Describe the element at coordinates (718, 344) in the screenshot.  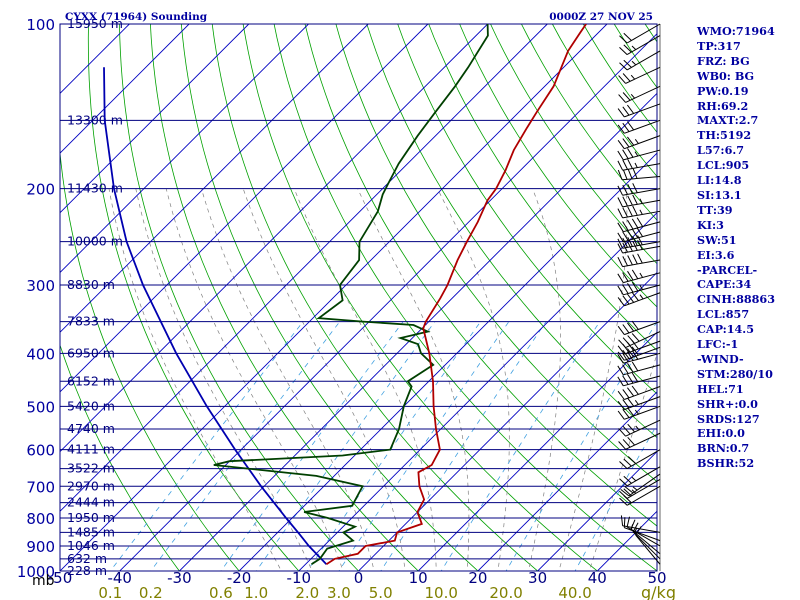
I see `index-item: LFC:-1` at that location.